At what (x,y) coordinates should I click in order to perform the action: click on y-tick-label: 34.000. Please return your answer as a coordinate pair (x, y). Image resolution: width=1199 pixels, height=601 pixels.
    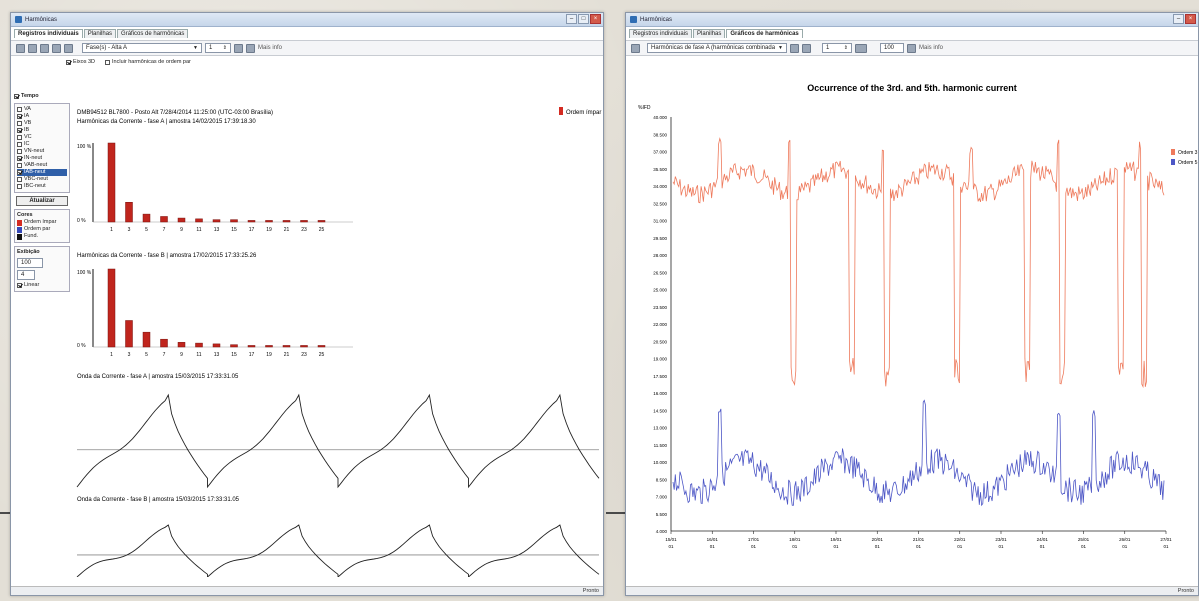
    Looking at the image, I should click on (660, 186).